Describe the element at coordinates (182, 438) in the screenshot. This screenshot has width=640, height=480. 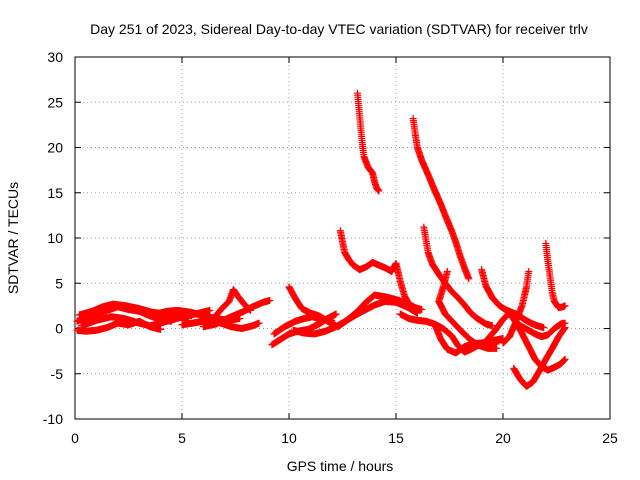
I see `x-tick-label: 5` at that location.